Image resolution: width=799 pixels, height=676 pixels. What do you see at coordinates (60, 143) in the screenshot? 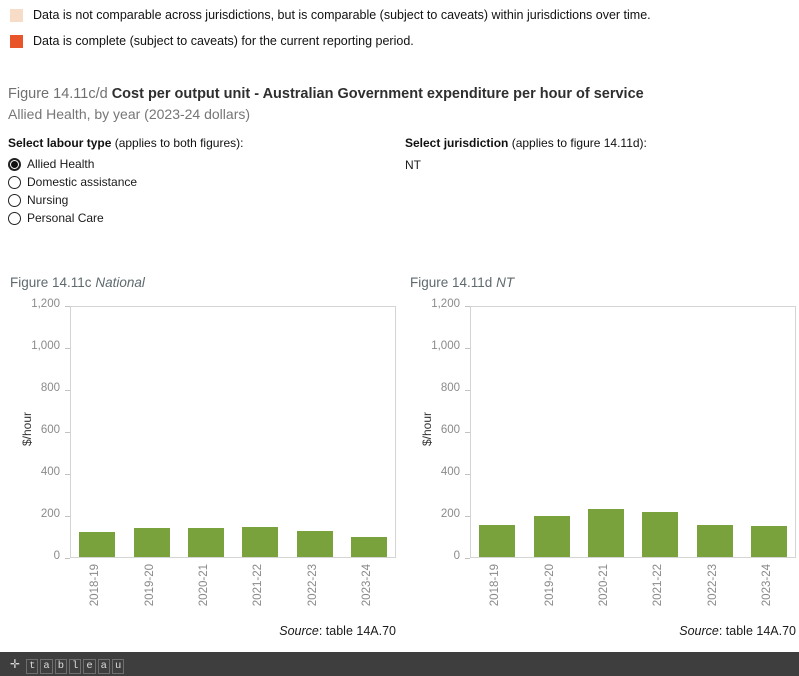
I see `labour-type-label-bold: Select labour type` at bounding box center [60, 143].